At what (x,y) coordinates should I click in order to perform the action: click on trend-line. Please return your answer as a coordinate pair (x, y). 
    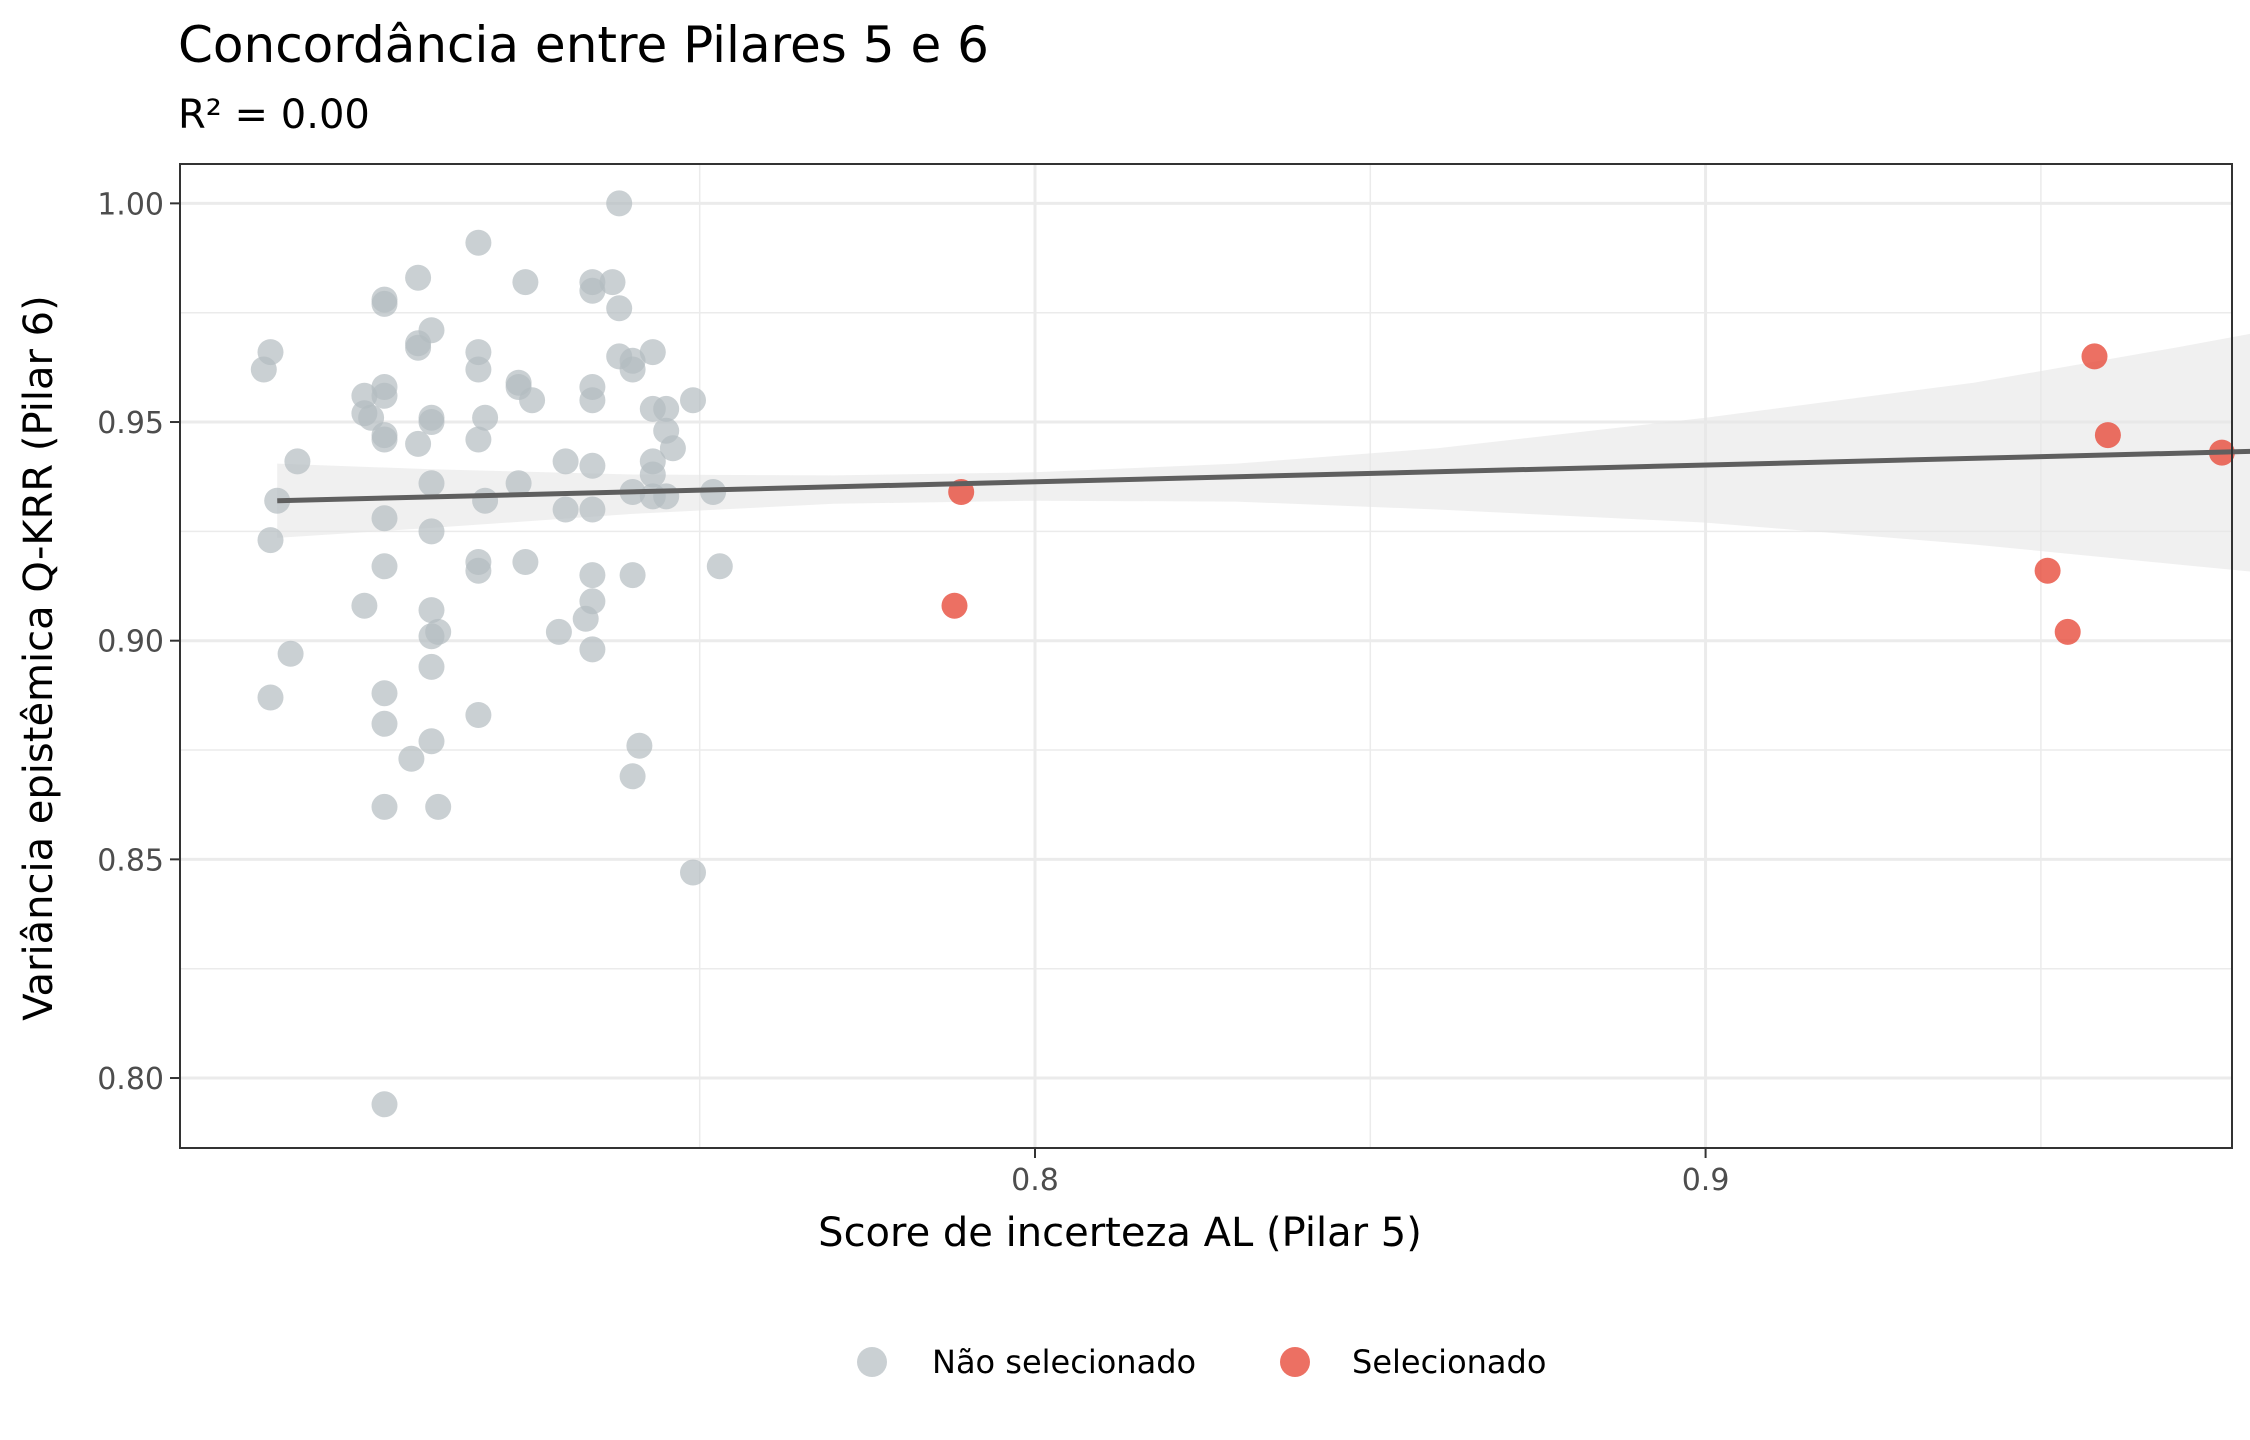
    Looking at the image, I should click on (1263, 476).